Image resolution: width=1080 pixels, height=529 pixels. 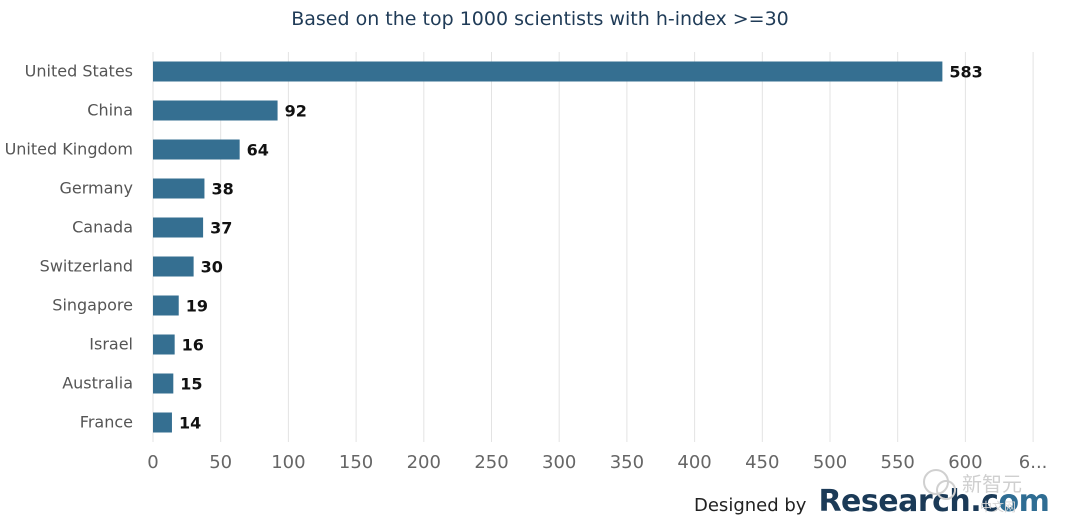 I want to click on category-label: United States, so click(x=79, y=71).